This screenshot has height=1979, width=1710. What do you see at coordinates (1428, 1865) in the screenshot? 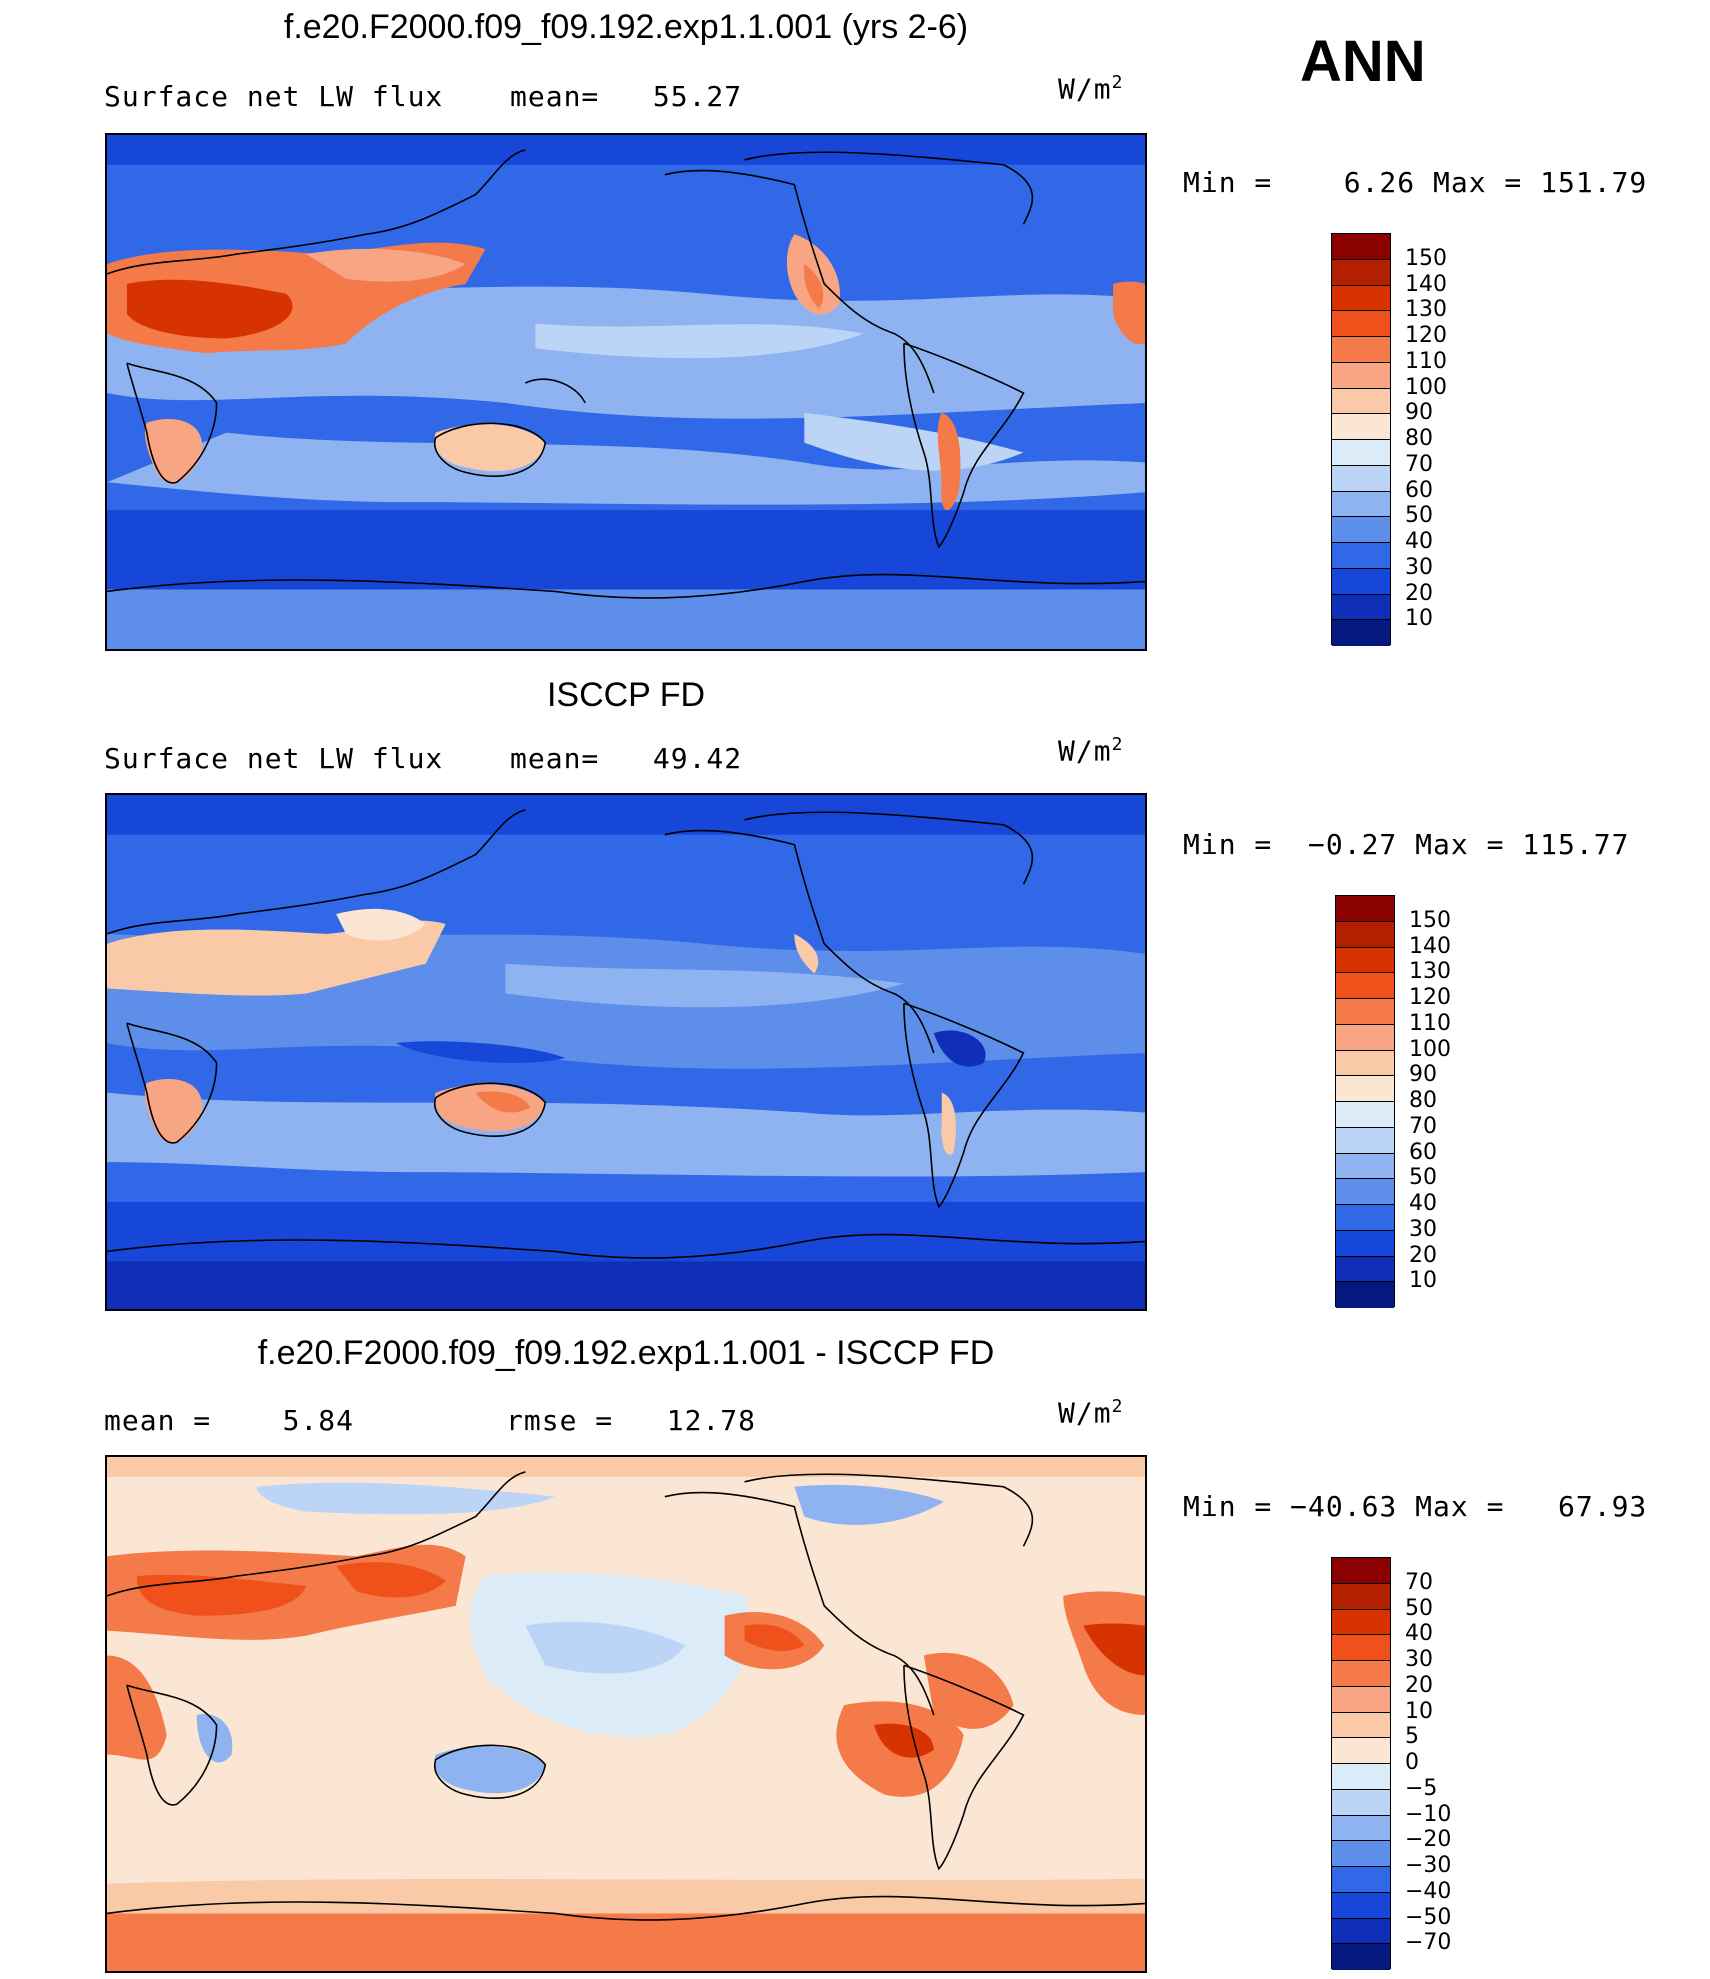
I see `colorbar-tick-label: −30` at bounding box center [1428, 1865].